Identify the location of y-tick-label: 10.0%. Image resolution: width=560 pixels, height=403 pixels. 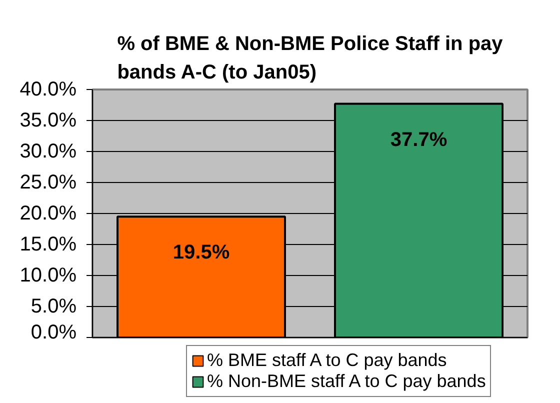
(48, 275).